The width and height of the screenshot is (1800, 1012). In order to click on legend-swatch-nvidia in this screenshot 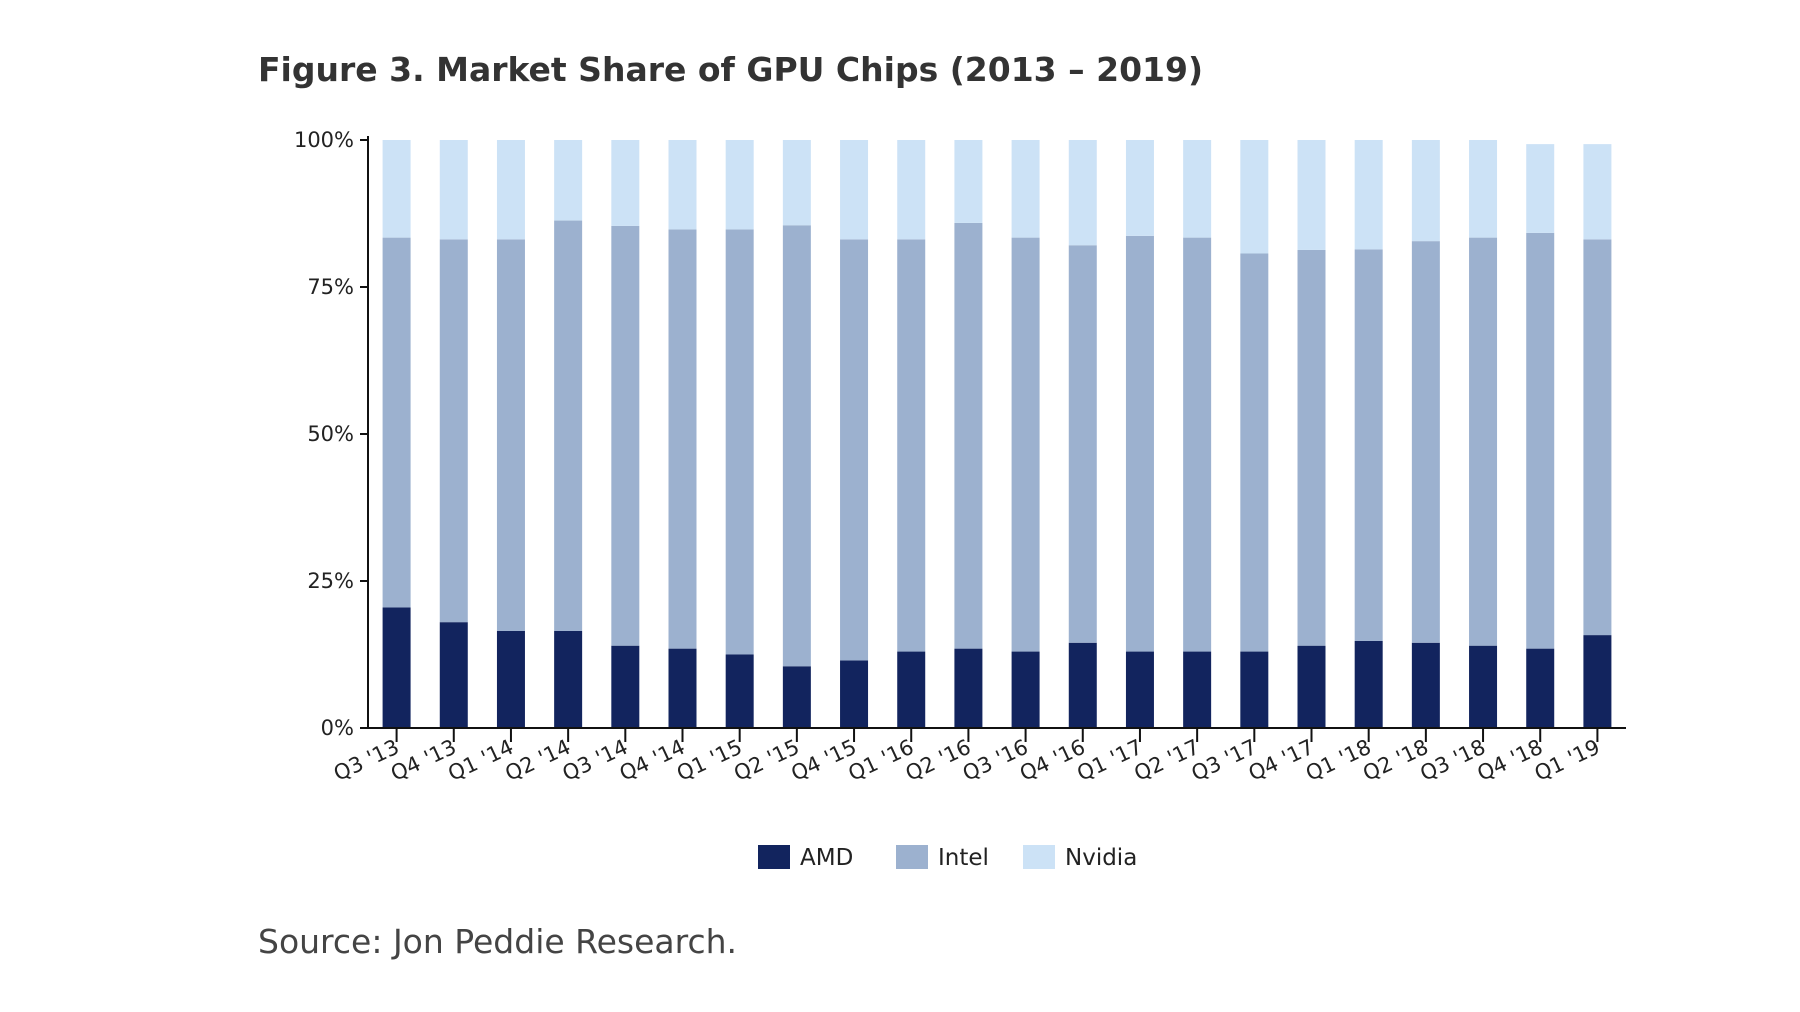, I will do `click(1039, 857)`.